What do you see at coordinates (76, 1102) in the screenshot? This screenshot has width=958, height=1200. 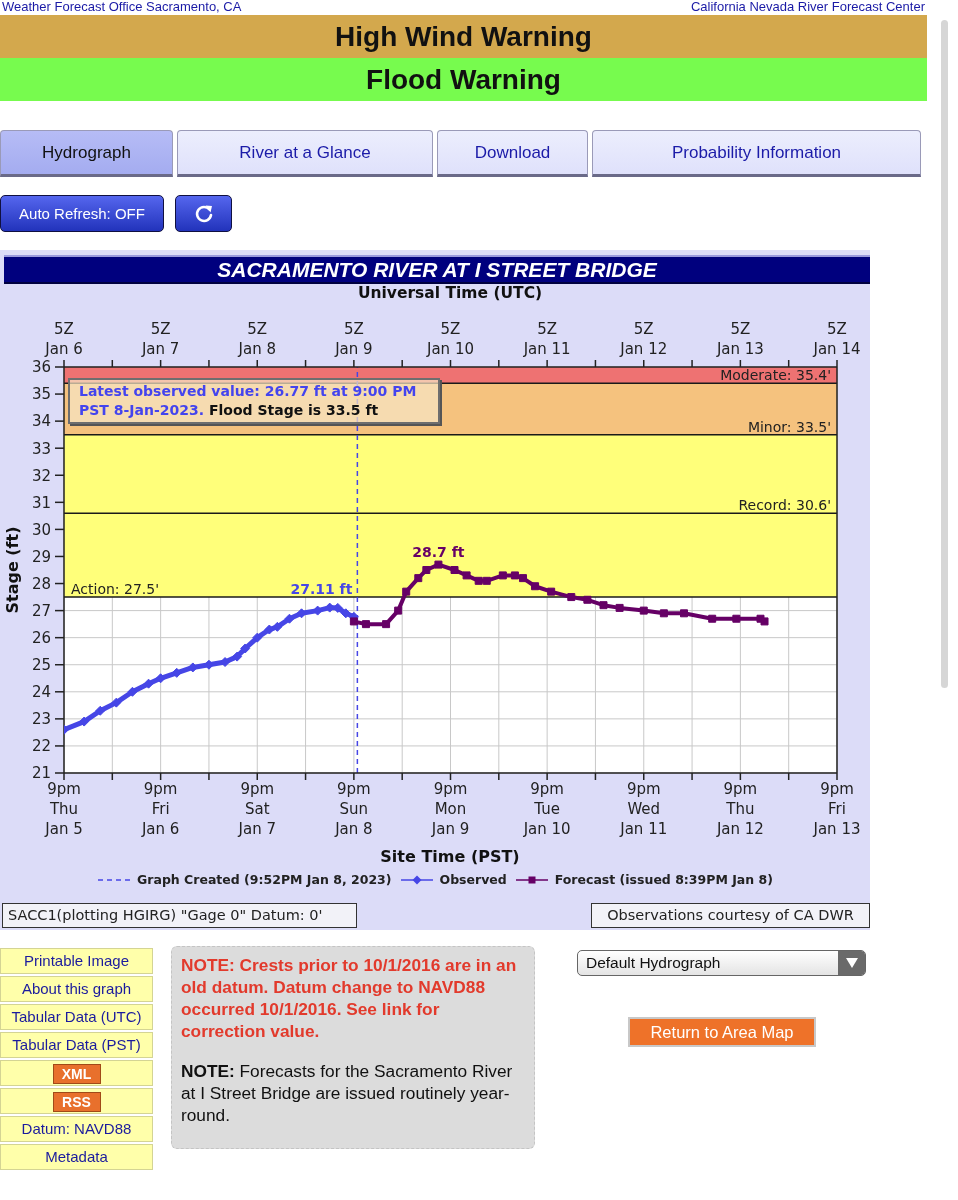 I see `button: RSS` at bounding box center [76, 1102].